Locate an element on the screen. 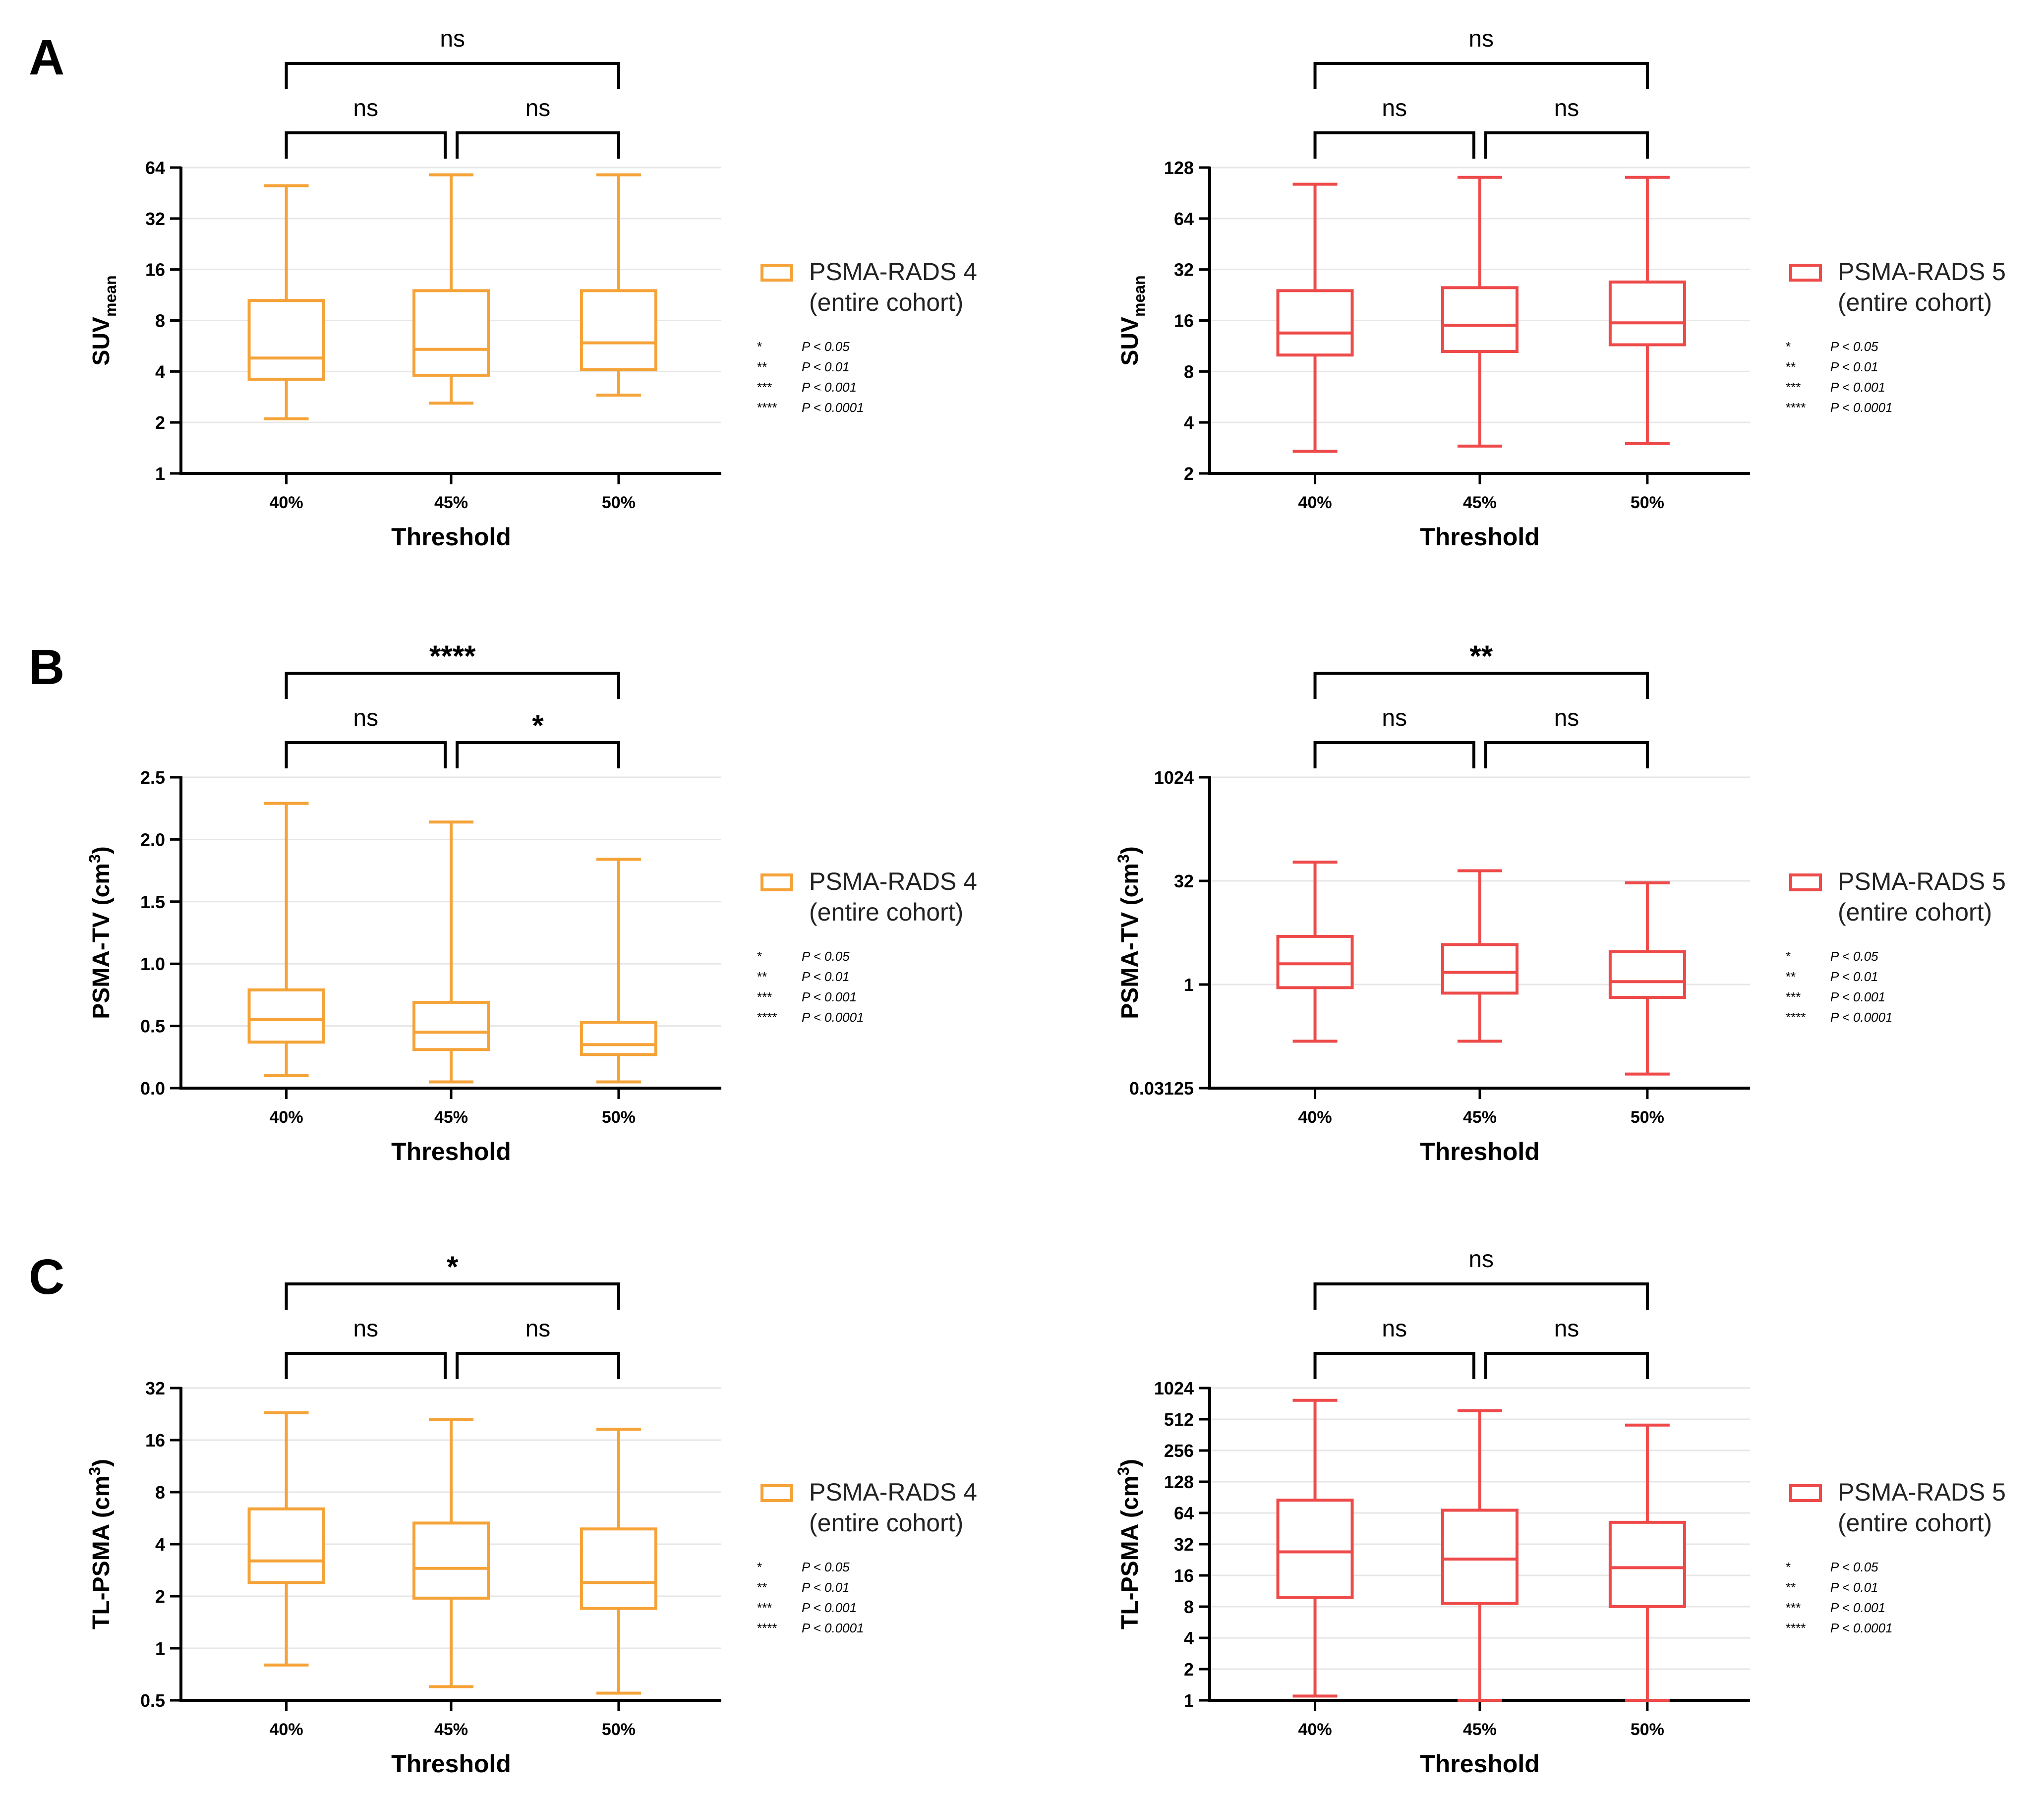  chart-3-xtick-label: 40% is located at coordinates (1315, 1117).